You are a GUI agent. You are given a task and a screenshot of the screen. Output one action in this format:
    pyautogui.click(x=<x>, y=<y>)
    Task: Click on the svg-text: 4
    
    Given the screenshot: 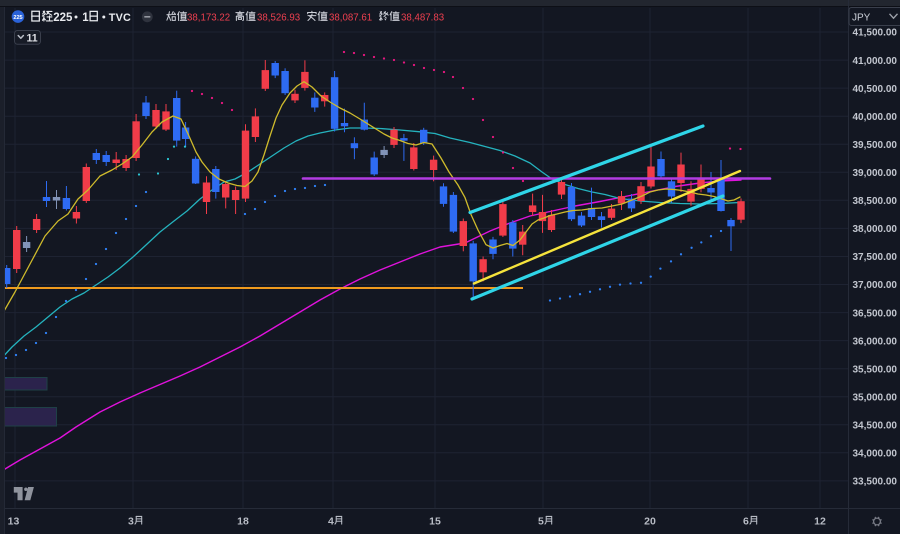 What is the action you would take?
    pyautogui.click(x=331, y=522)
    